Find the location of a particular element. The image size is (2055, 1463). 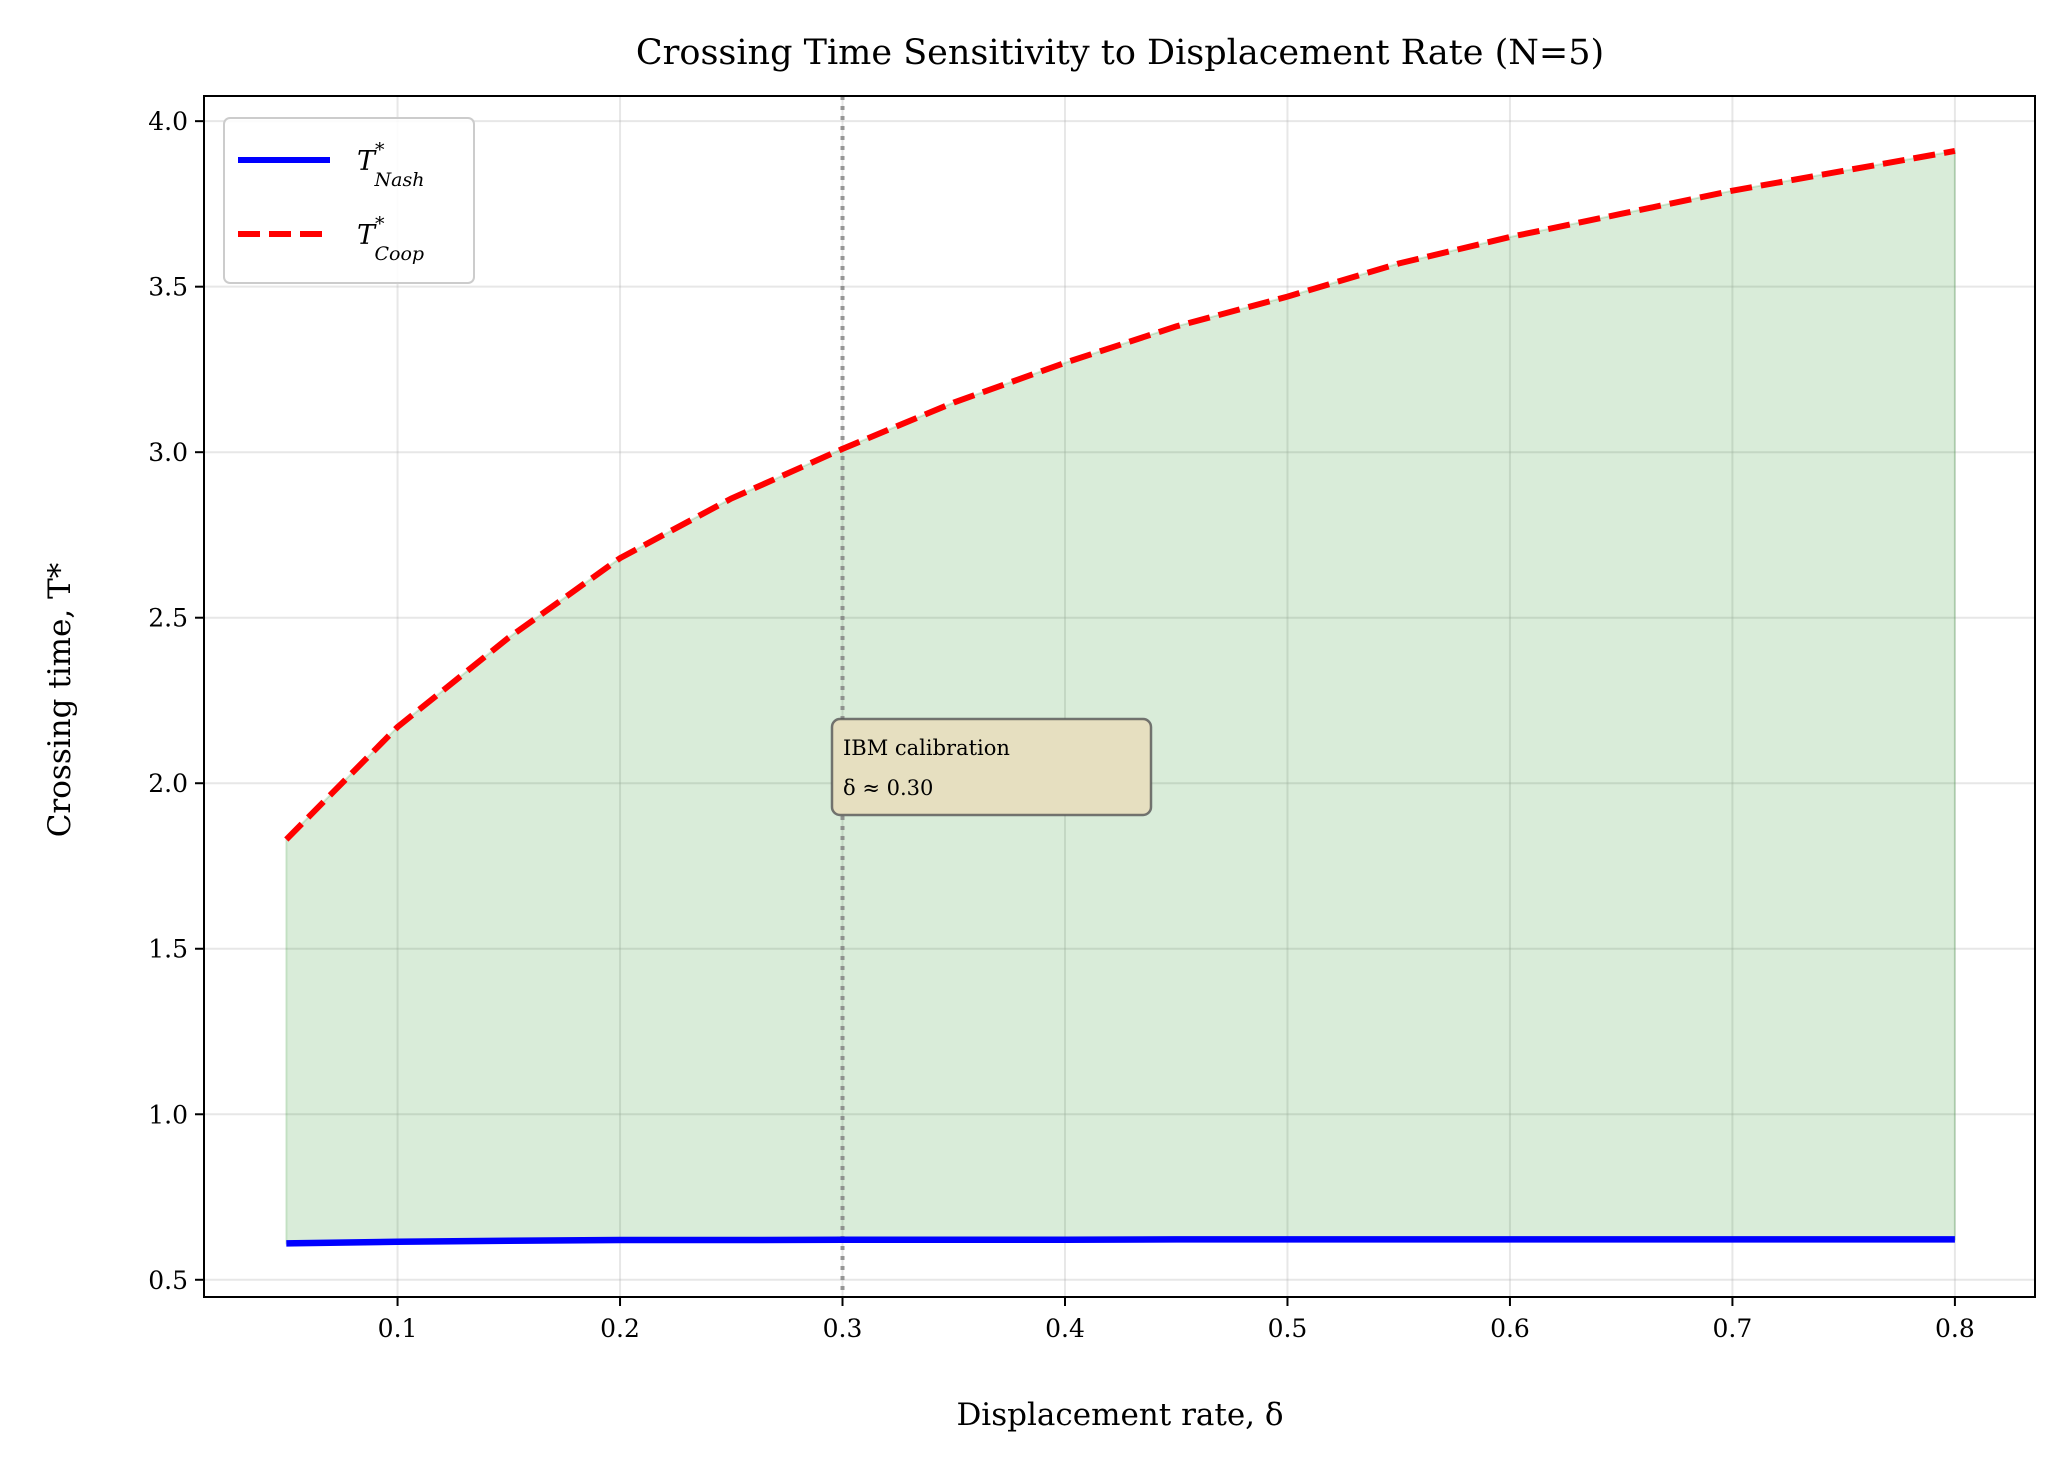

y-tick-label: 4.0 is located at coordinates (168, 121).